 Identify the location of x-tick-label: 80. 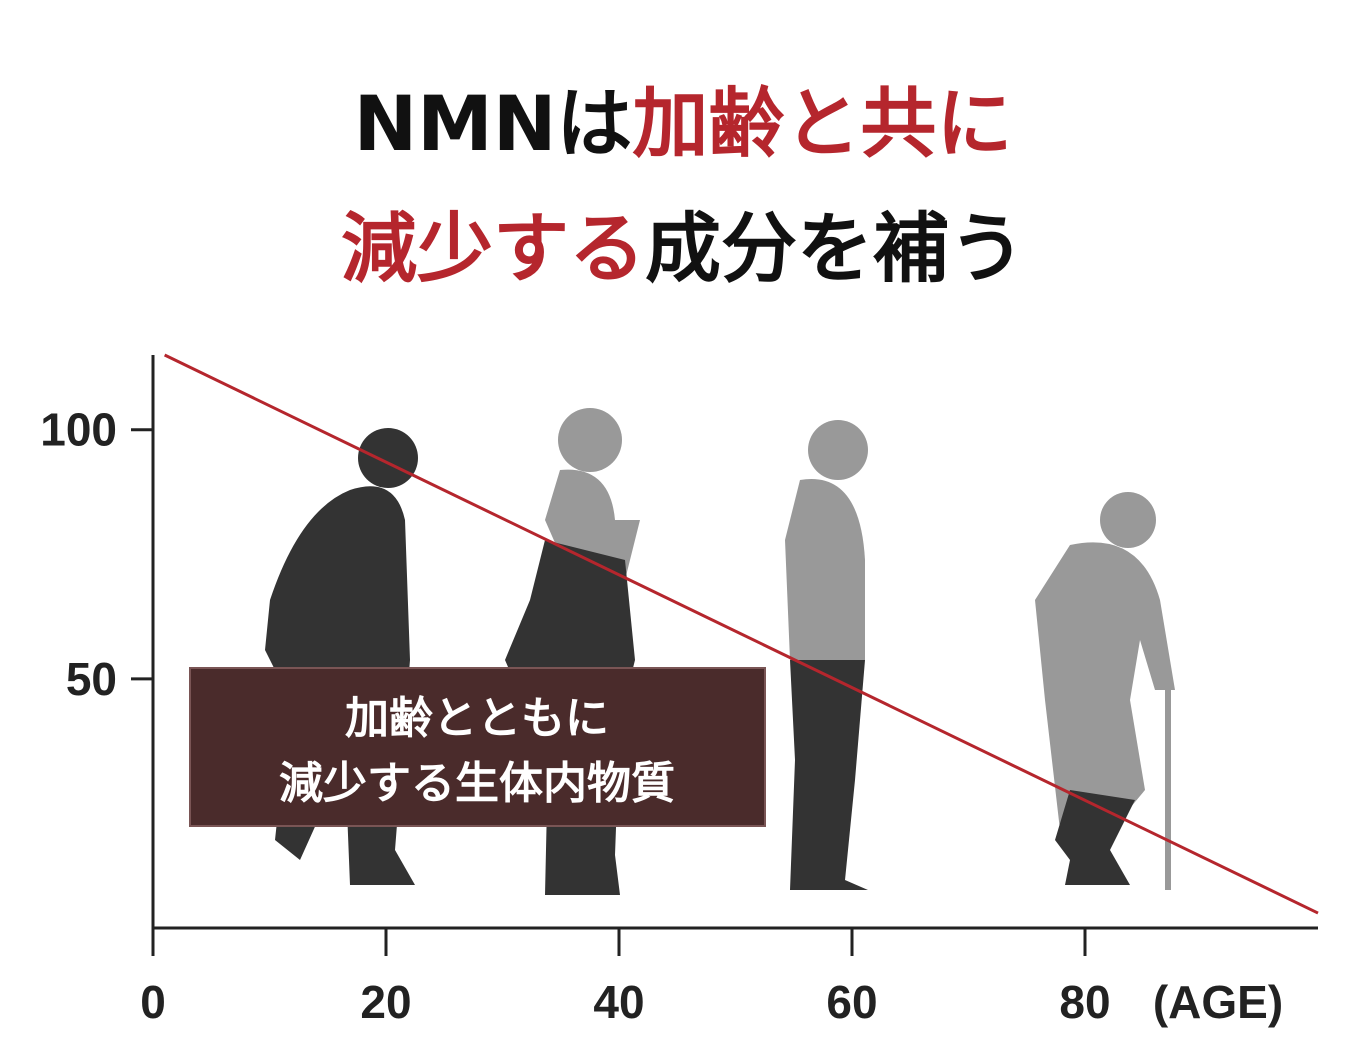
(1084, 1002).